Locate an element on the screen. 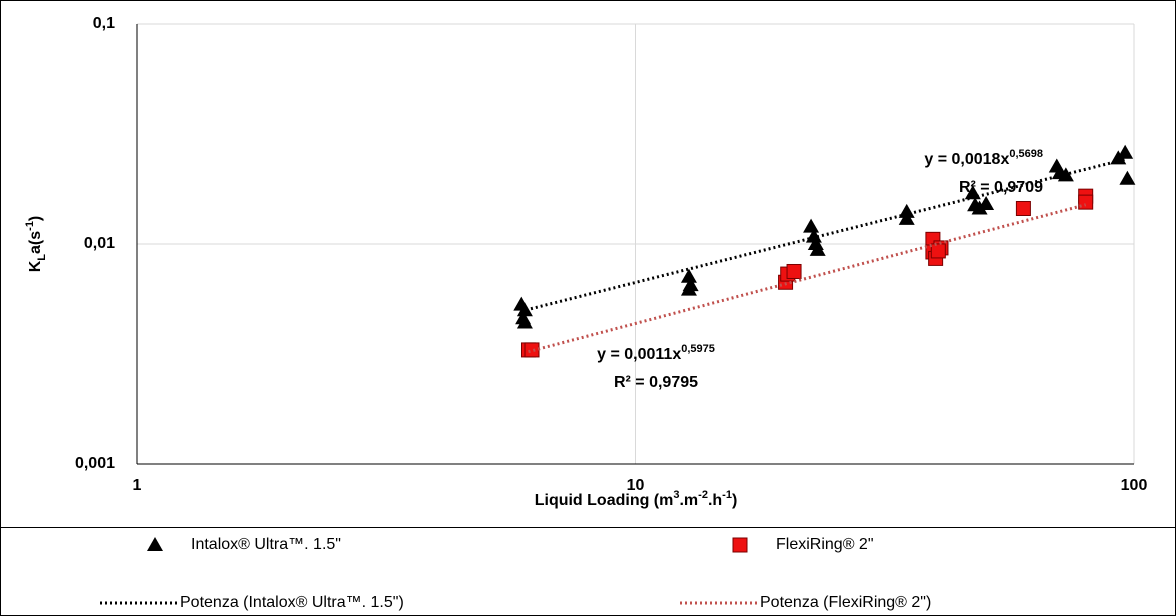  y-tick-label: 0,001 is located at coordinates (95, 463).